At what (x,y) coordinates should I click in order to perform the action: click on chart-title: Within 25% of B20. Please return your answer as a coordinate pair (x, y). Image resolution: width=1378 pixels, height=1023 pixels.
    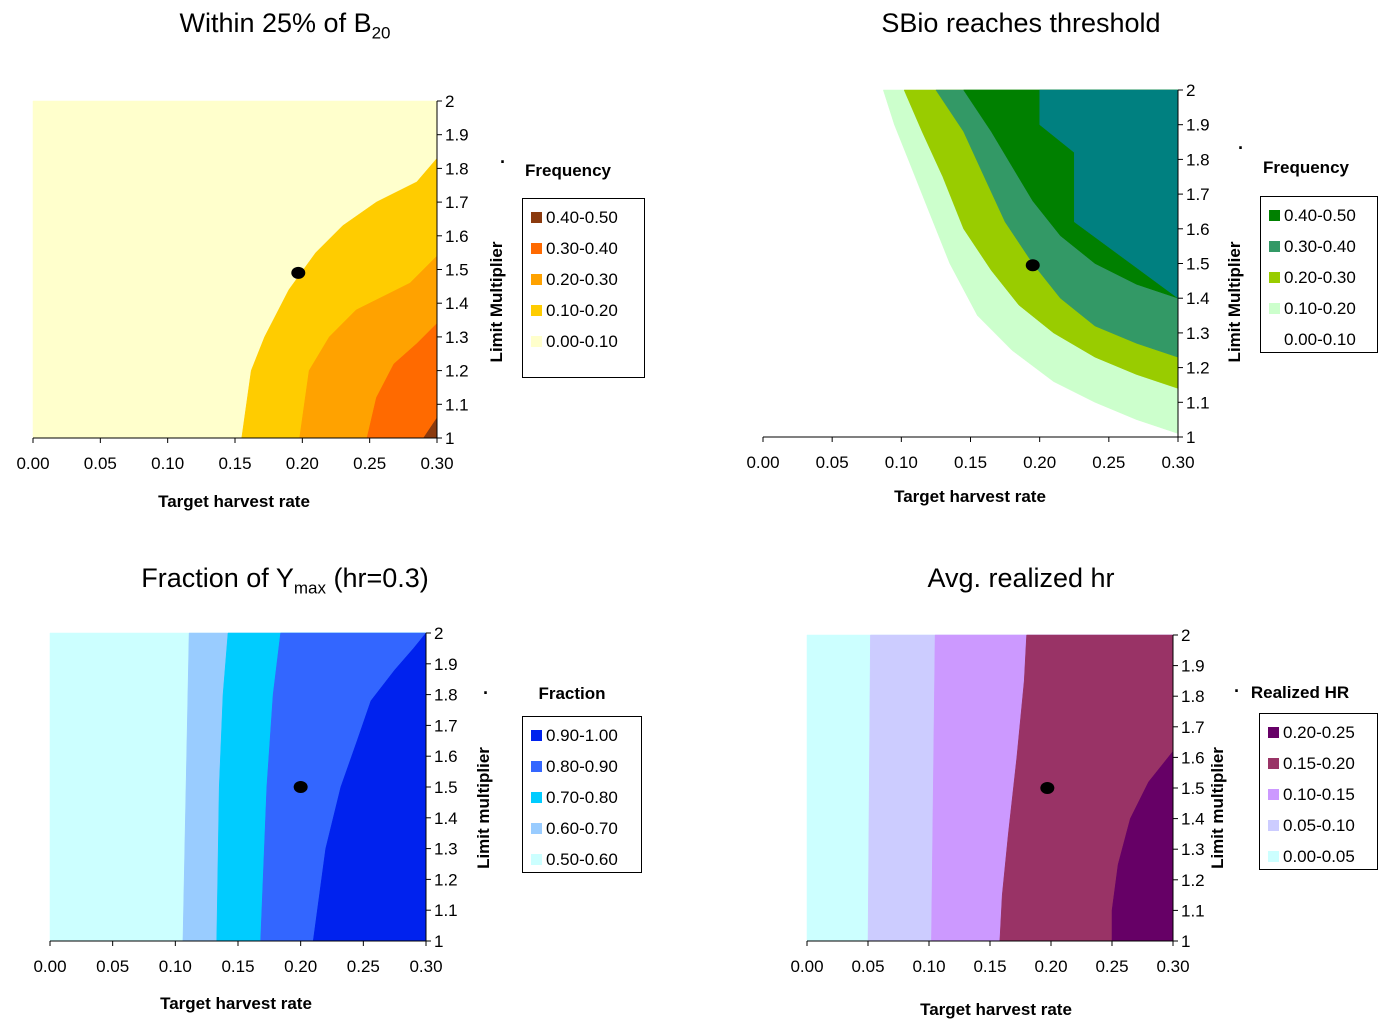
    Looking at the image, I should click on (285, 25).